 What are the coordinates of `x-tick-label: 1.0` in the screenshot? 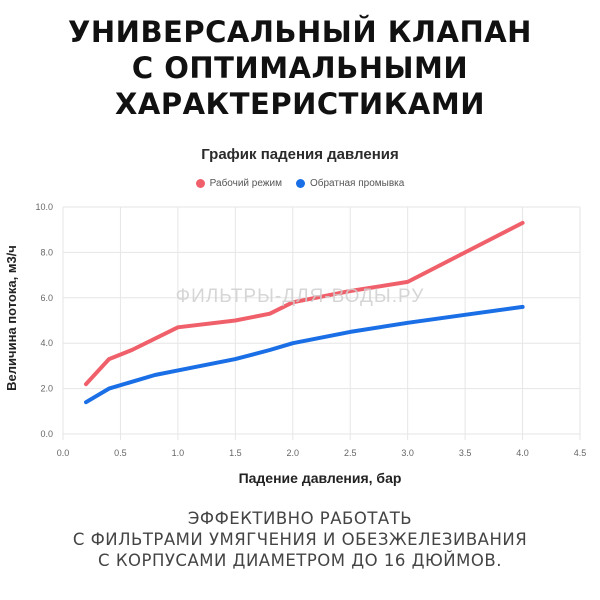 It's located at (178, 453).